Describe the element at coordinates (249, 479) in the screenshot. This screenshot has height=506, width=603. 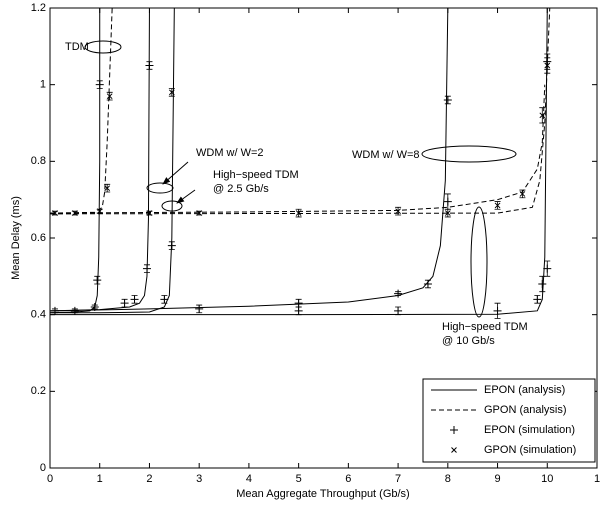
I see `x-tick-label: 4` at that location.